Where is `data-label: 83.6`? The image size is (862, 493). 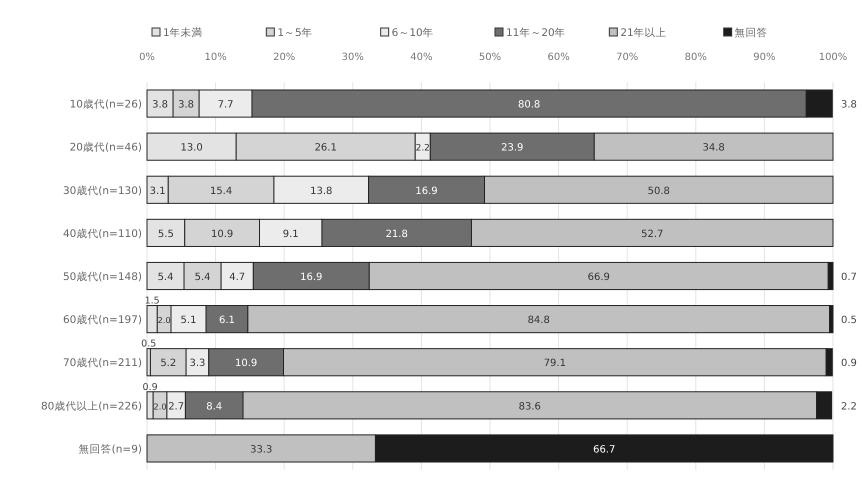
data-label: 83.6 is located at coordinates (529, 406).